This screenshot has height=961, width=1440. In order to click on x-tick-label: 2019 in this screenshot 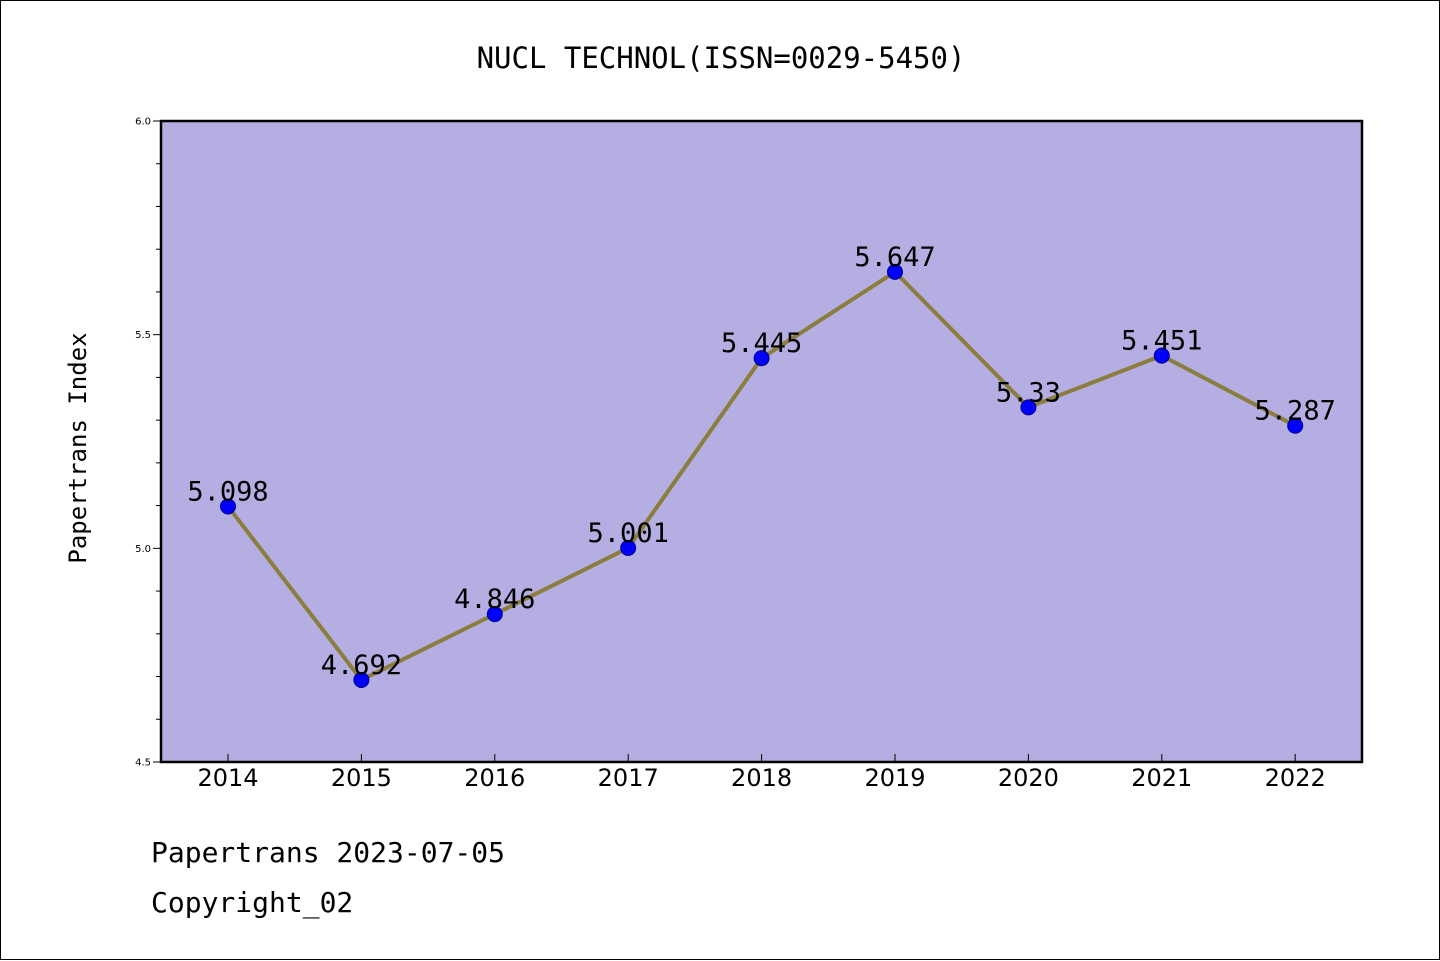, I will do `click(894, 778)`.